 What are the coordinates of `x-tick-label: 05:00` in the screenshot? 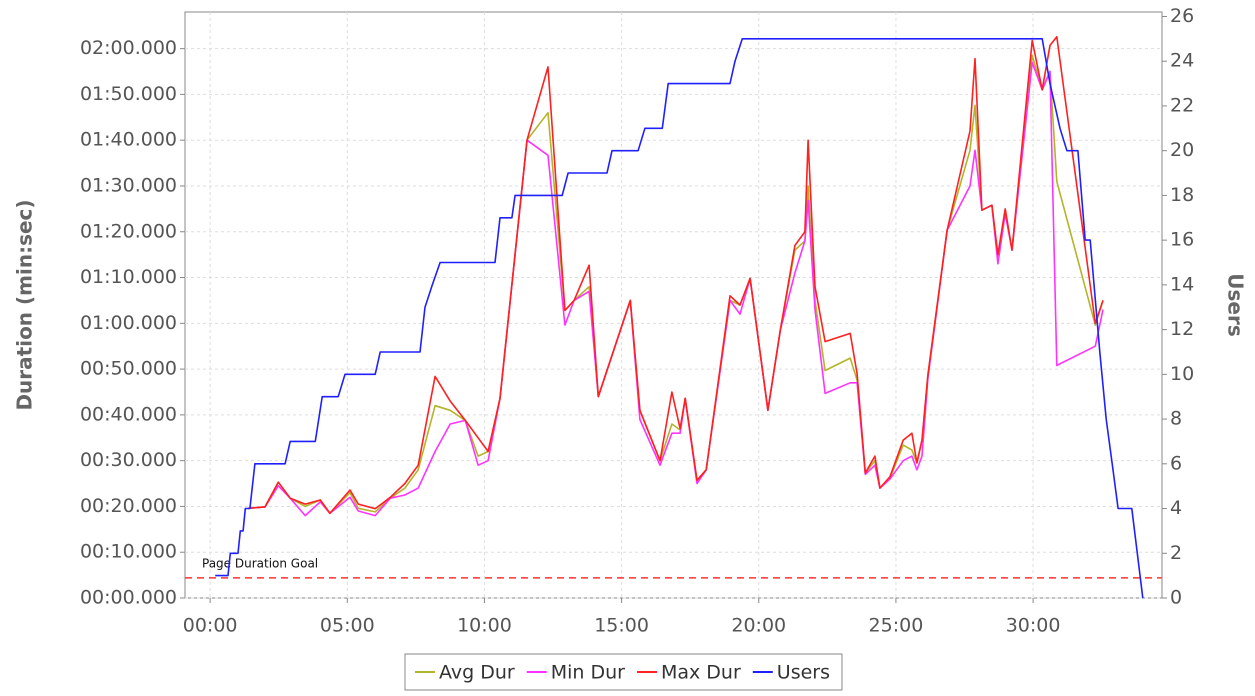 It's located at (347, 626).